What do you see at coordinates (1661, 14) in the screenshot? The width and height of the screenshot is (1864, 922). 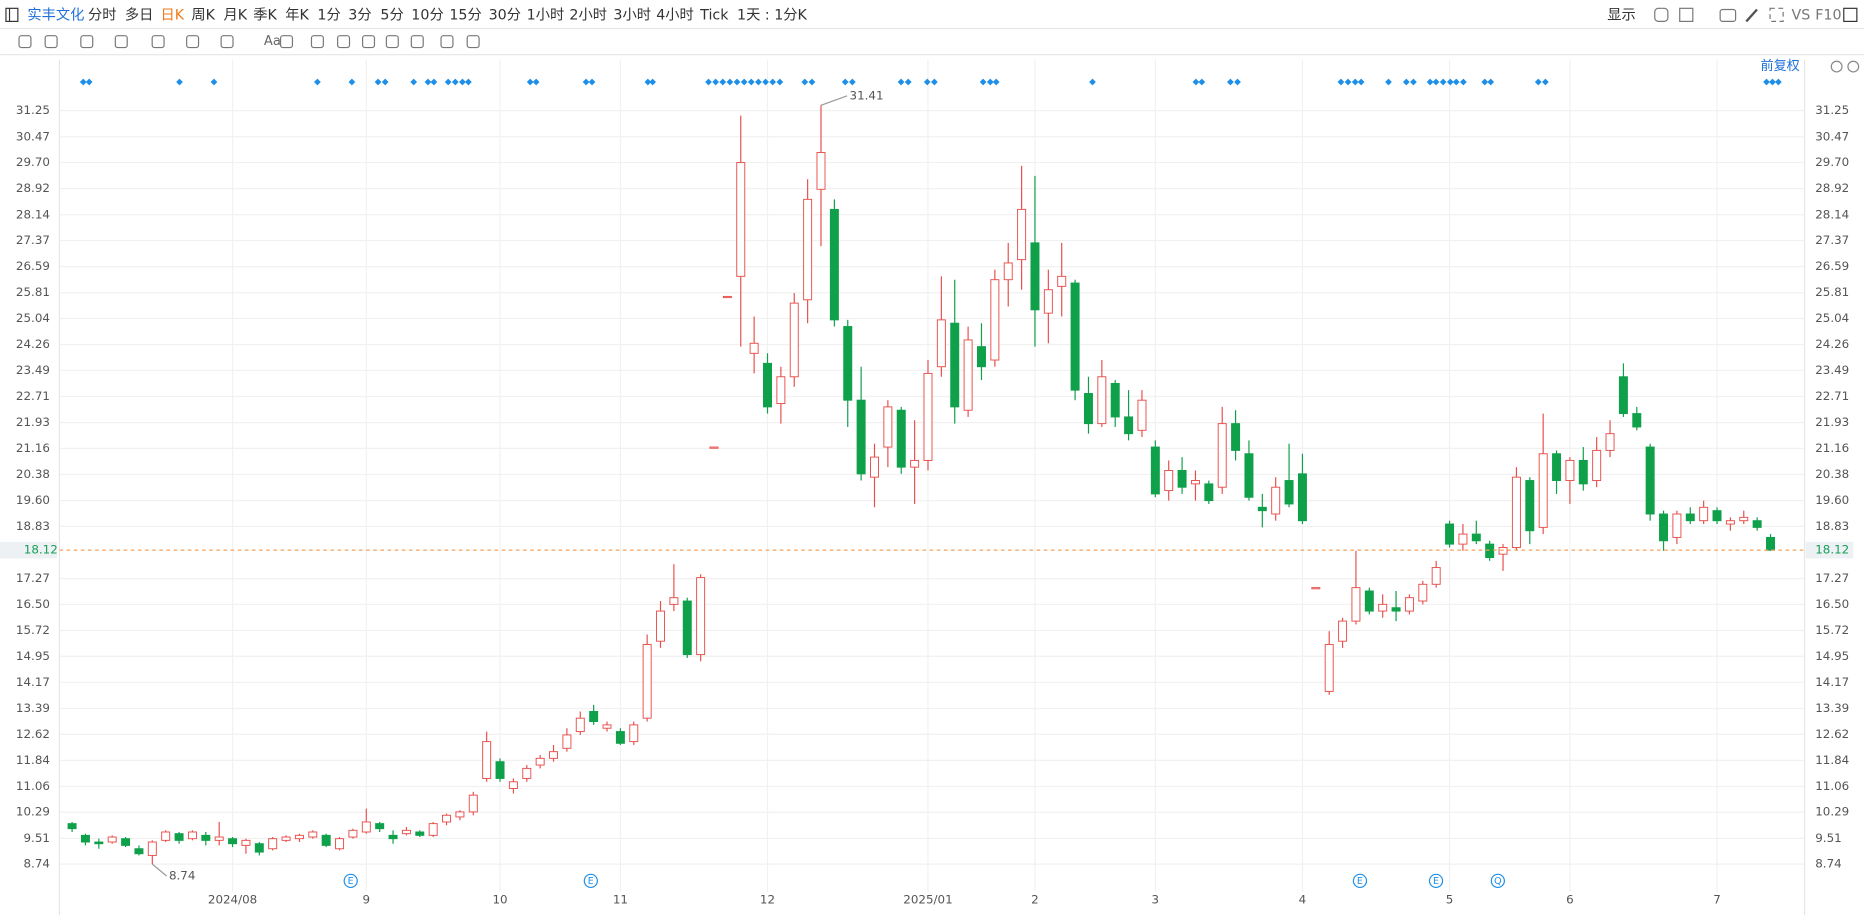 I see `settings-icon` at bounding box center [1661, 14].